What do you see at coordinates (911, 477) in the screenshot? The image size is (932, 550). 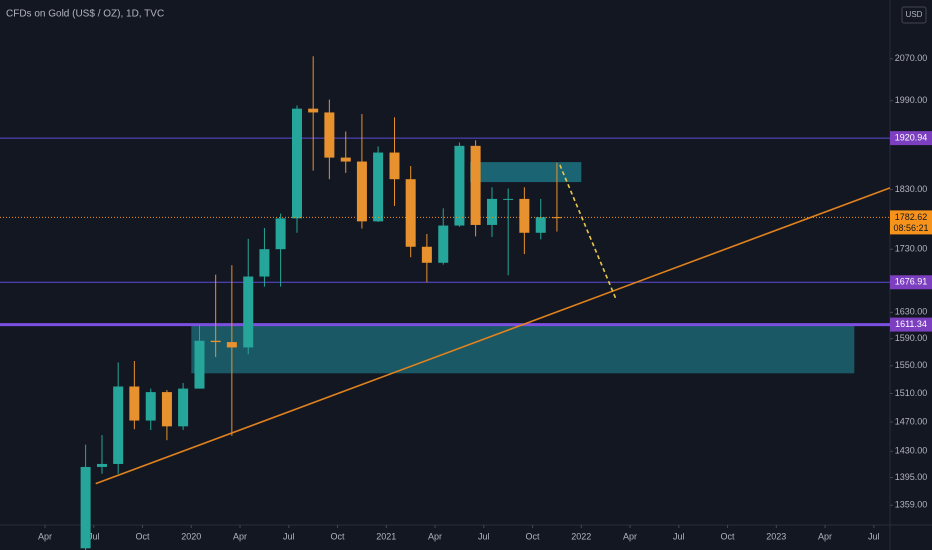 I see `y-tick-label: 1395.00` at bounding box center [911, 477].